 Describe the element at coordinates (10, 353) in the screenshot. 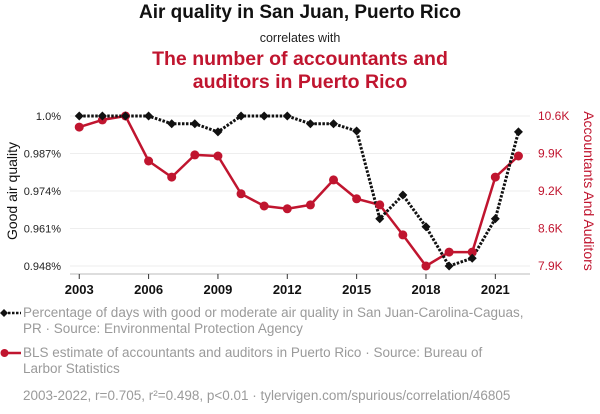

I see `legend-swatch-accountants-icon` at that location.